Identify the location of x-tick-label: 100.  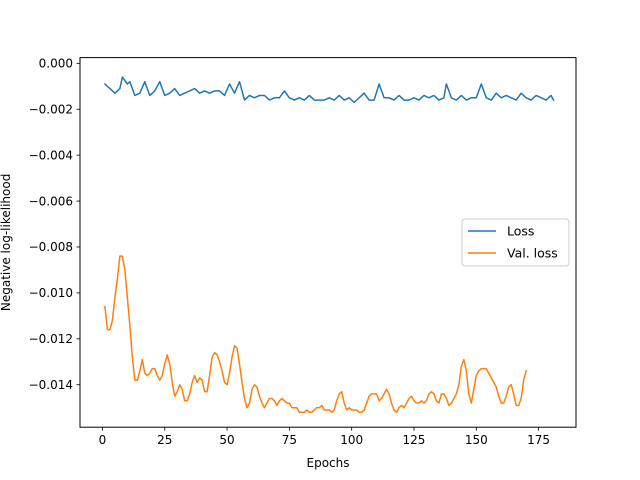
(351, 440).